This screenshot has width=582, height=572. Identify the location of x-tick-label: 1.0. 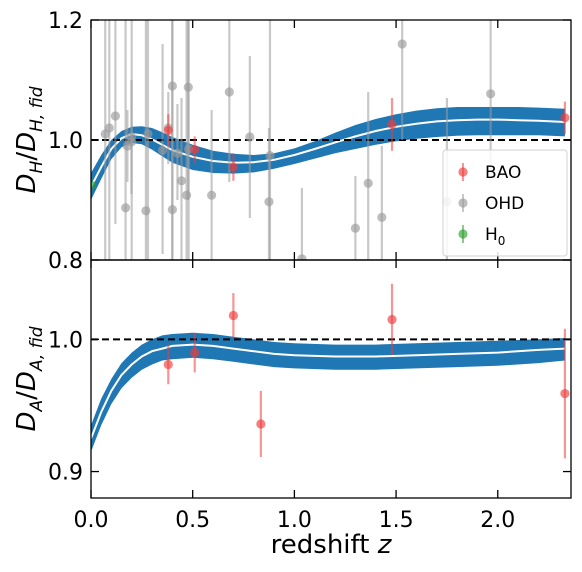
(294, 520).